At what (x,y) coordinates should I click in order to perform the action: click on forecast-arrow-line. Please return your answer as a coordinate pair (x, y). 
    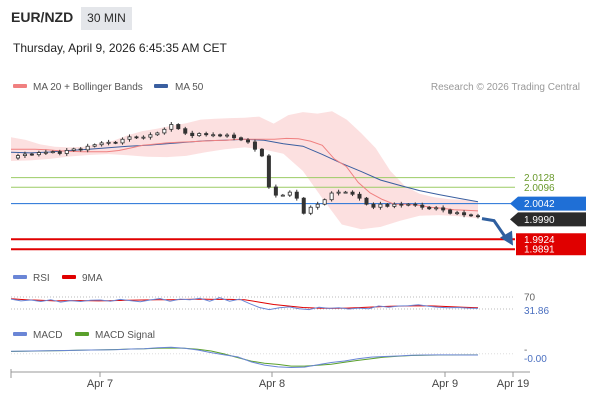
    Looking at the image, I should click on (494, 227).